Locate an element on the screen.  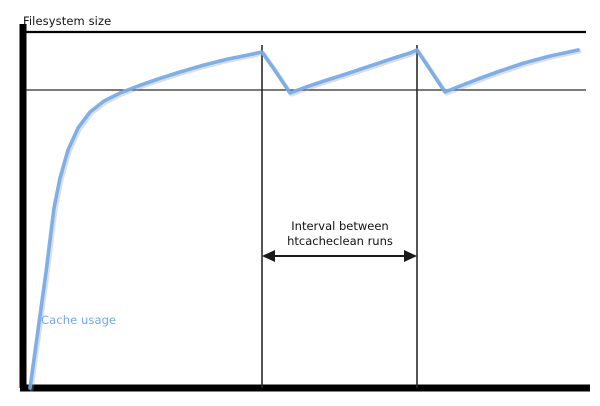
interval-arrow-head-left is located at coordinates (268, 256).